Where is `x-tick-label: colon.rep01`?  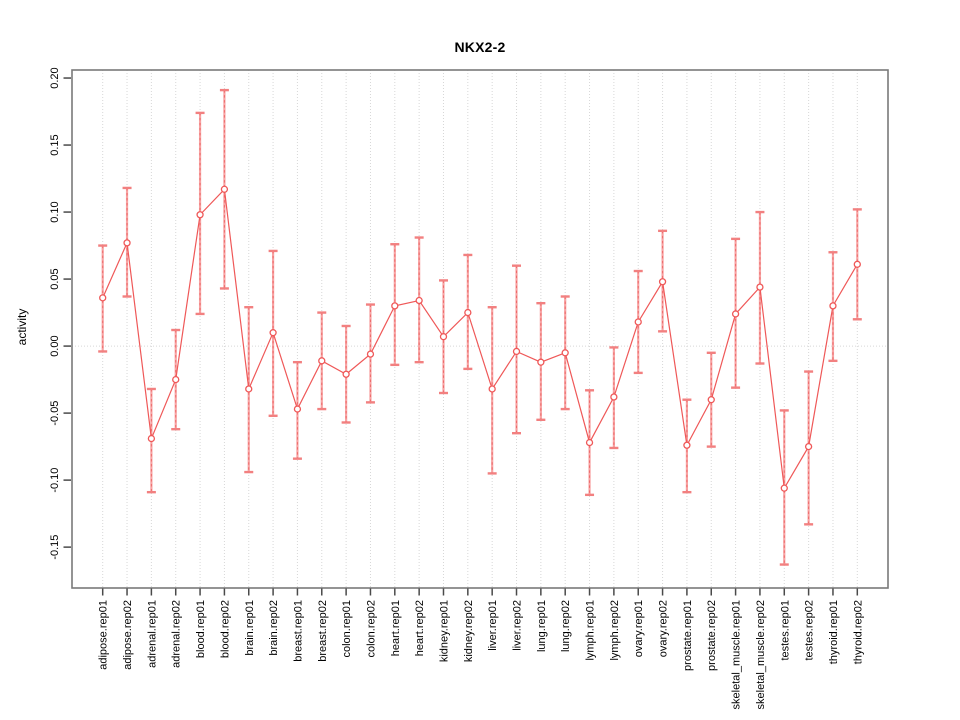
x-tick-label: colon.rep01 is located at coordinates (347, 629).